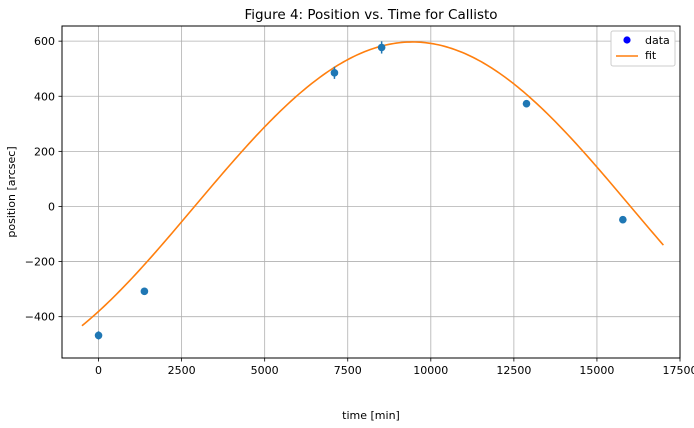 The width and height of the screenshot is (694, 428). Describe the element at coordinates (657, 40) in the screenshot. I see `legend-data-label: data` at that location.